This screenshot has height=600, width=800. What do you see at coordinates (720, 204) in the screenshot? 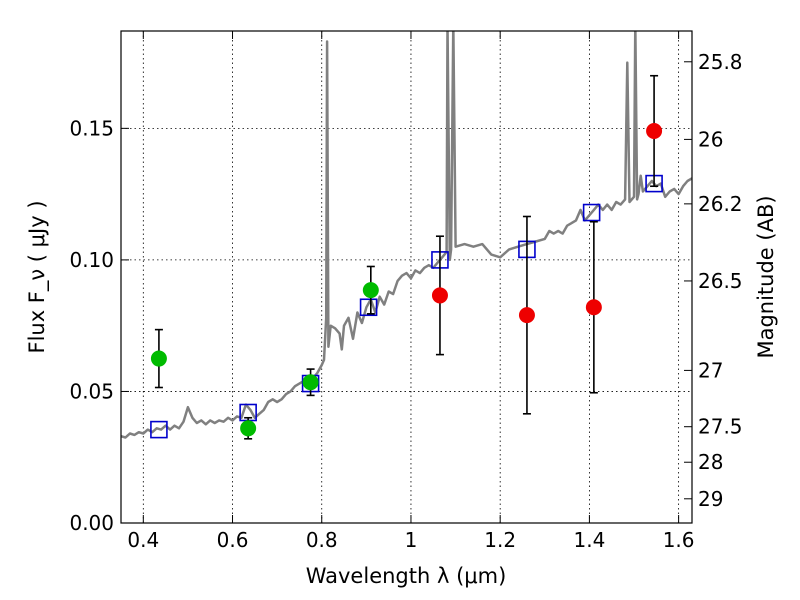
I see `right-tick-label: 26.2` at bounding box center [720, 204].